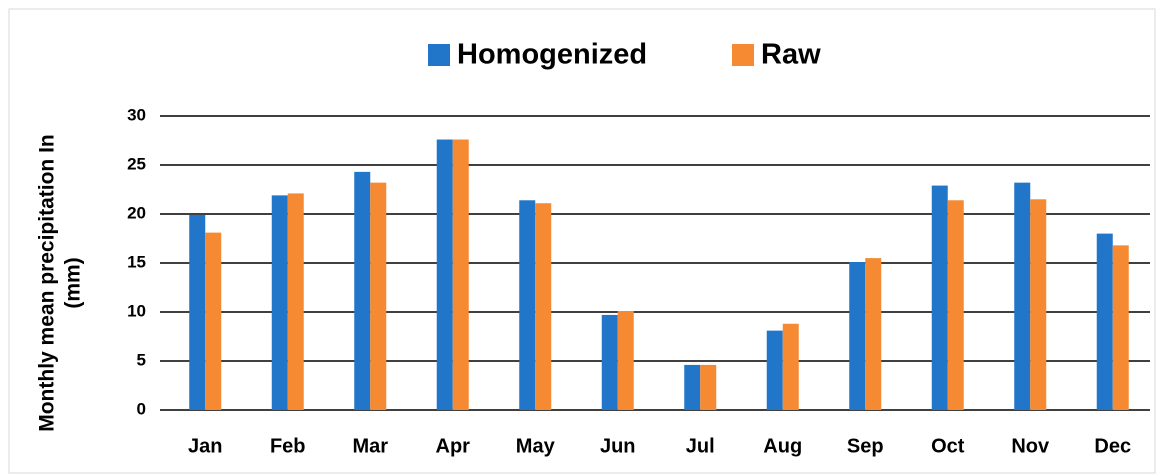  What do you see at coordinates (791, 55) in the screenshot?
I see `legend-label: Raw` at bounding box center [791, 55].